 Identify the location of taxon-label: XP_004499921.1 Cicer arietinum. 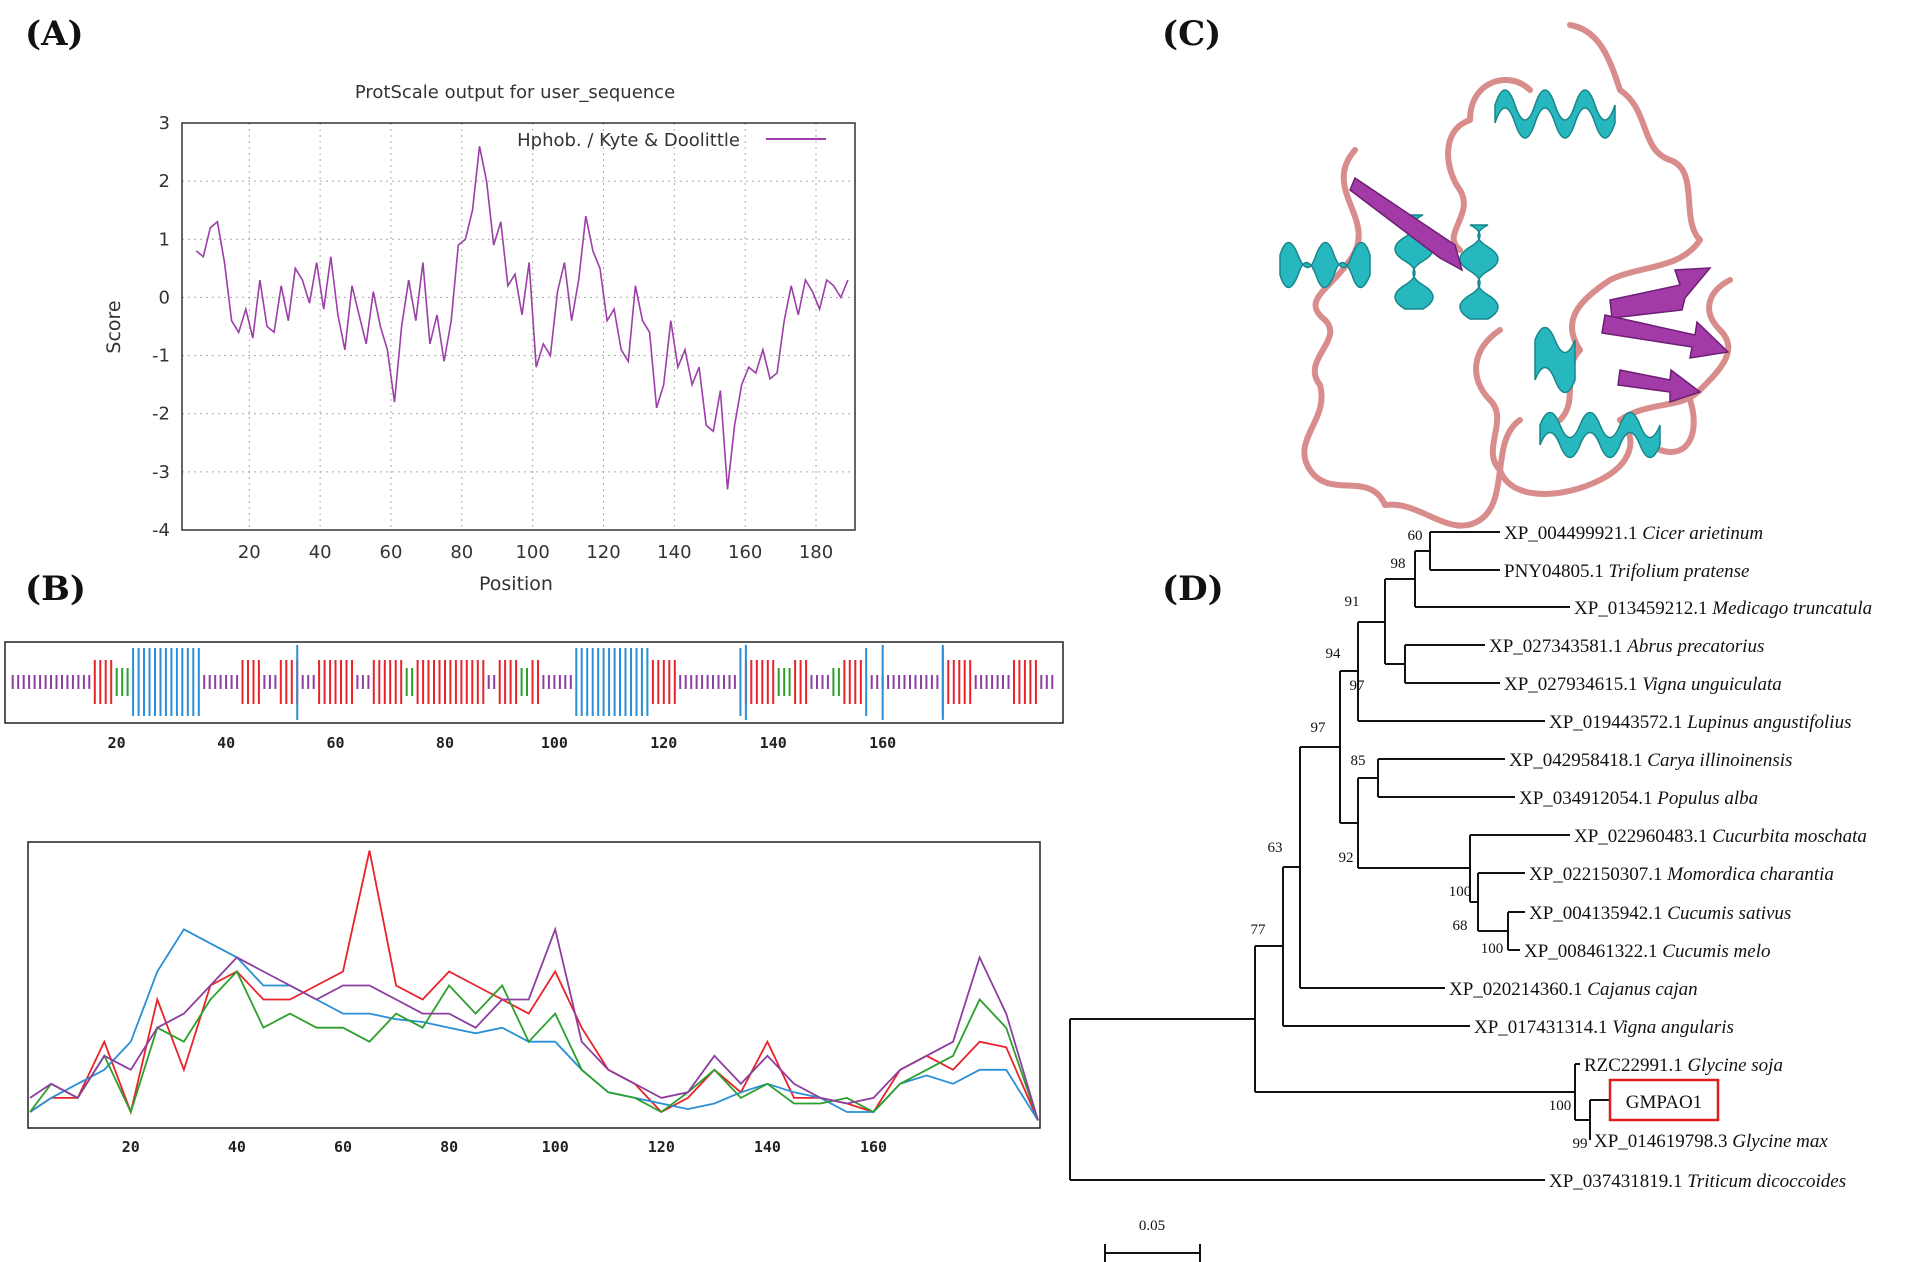
(1633, 533).